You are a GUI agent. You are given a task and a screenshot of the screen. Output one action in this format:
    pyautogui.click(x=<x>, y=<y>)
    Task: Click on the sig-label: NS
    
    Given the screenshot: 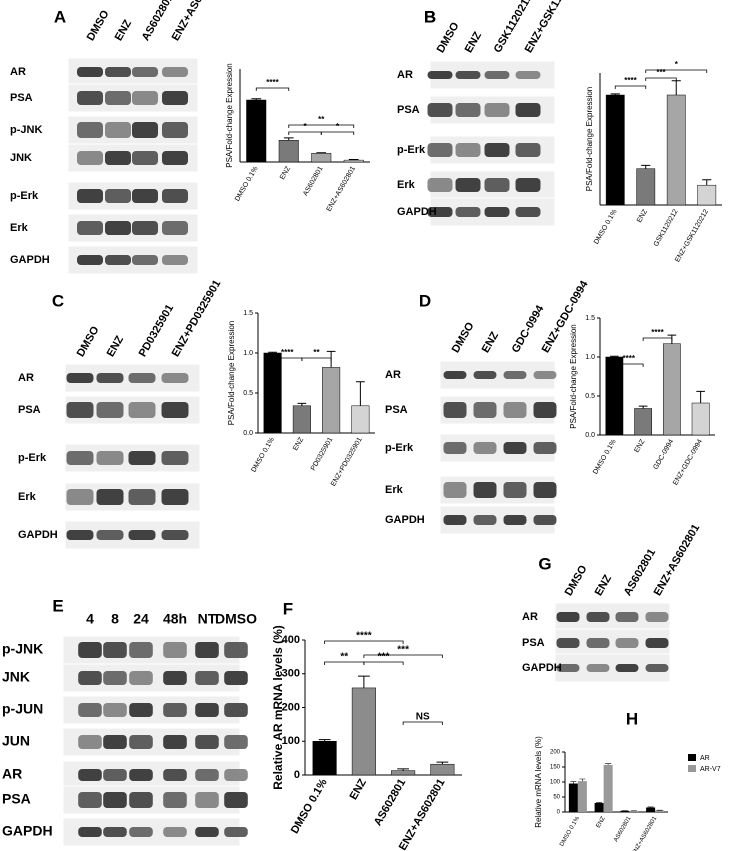 What is the action you would take?
    pyautogui.click(x=423, y=717)
    